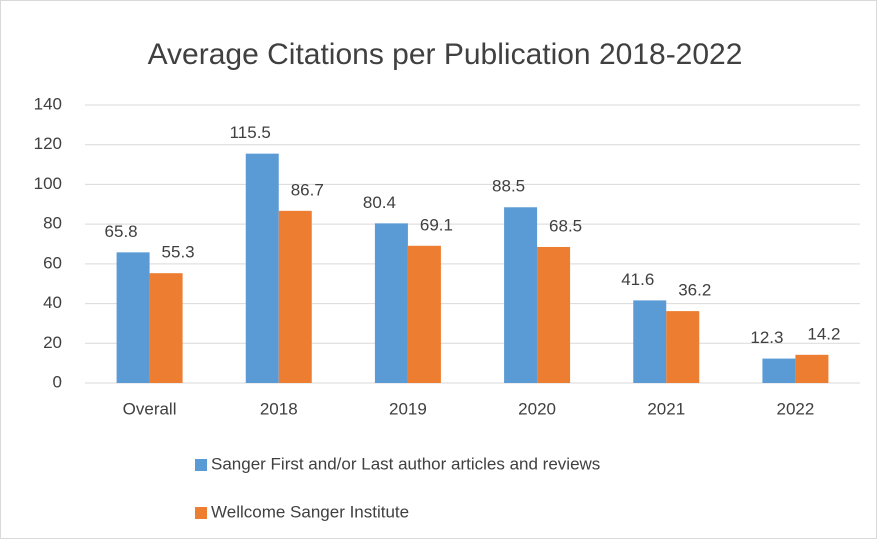 The width and height of the screenshot is (877, 539). I want to click on y-tick-label: 40, so click(52, 302).